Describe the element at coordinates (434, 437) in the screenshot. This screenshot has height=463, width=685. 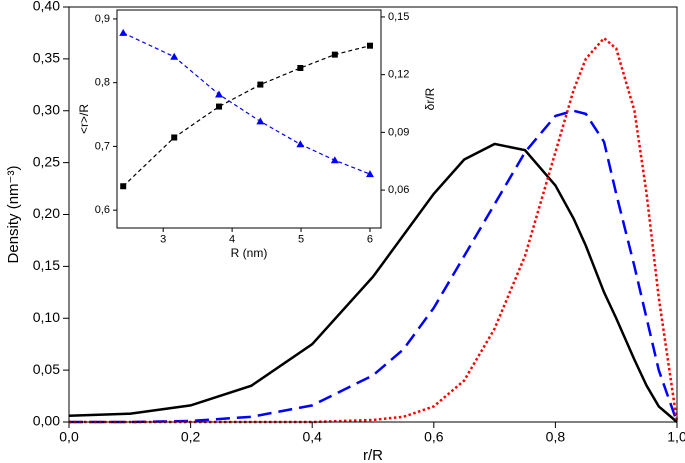
I see `x-tick-label: 0,6` at that location.